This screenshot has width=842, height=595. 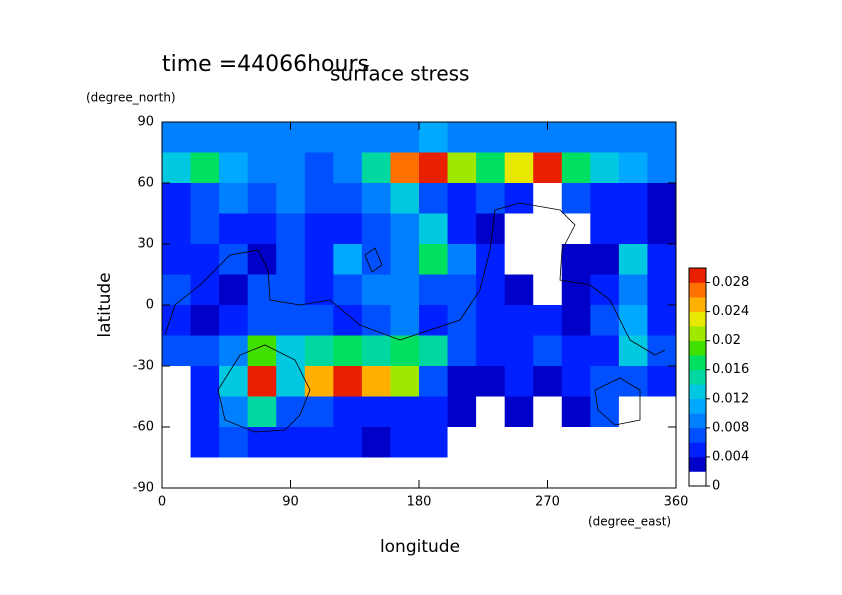 What do you see at coordinates (290, 502) in the screenshot?
I see `x-tick-label: 90` at bounding box center [290, 502].